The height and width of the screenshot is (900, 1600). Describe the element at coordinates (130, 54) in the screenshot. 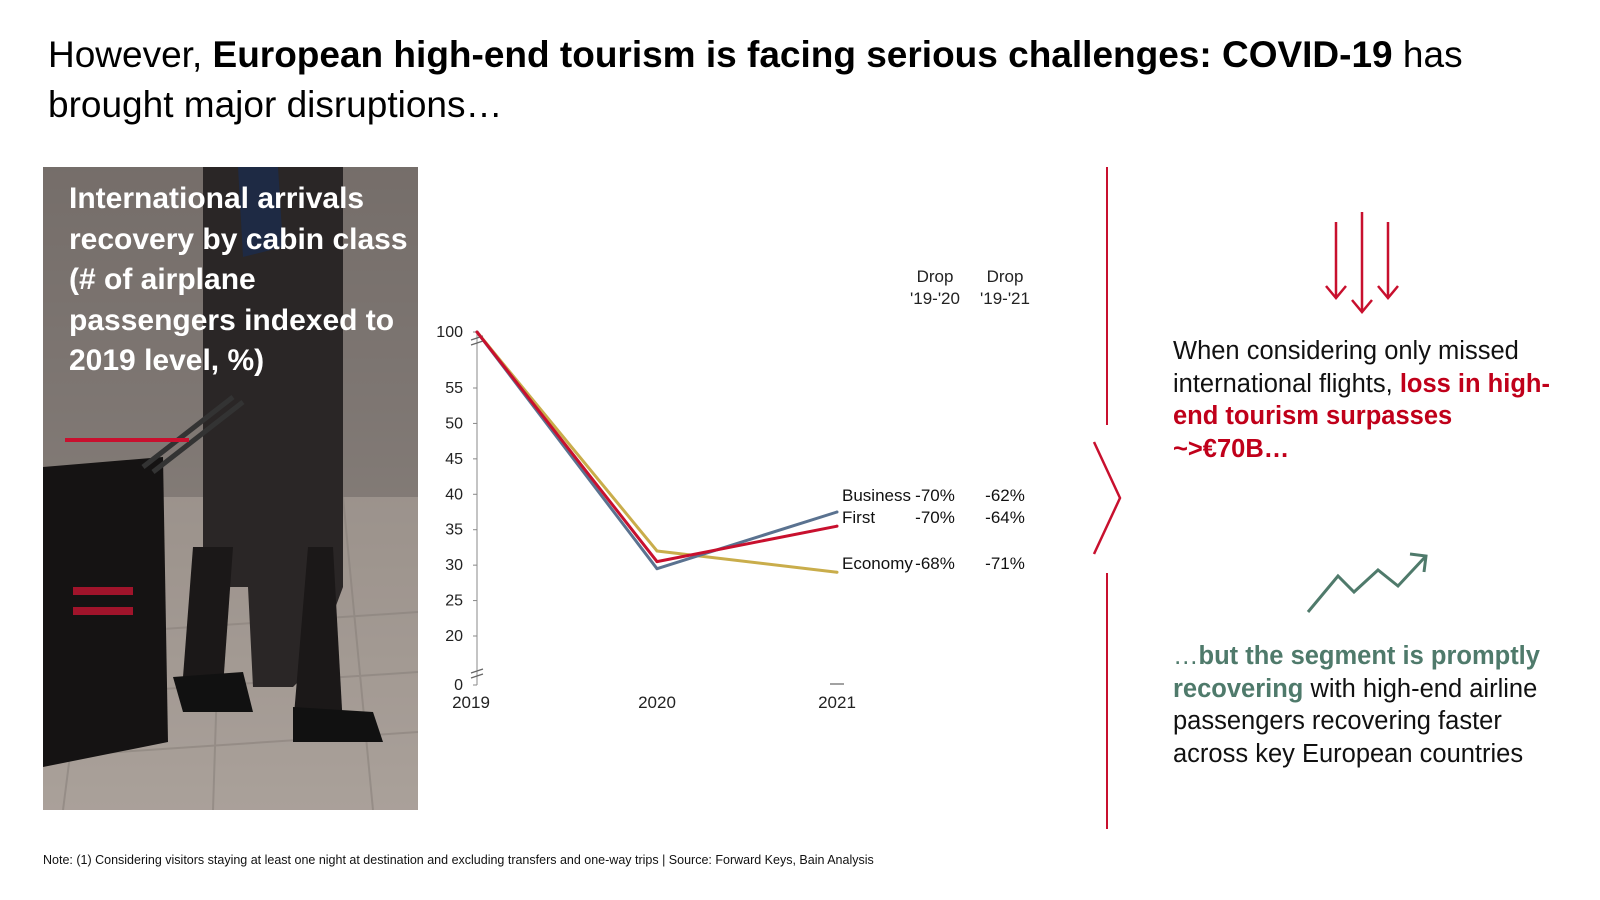

I see `title-prefix: However,` at that location.